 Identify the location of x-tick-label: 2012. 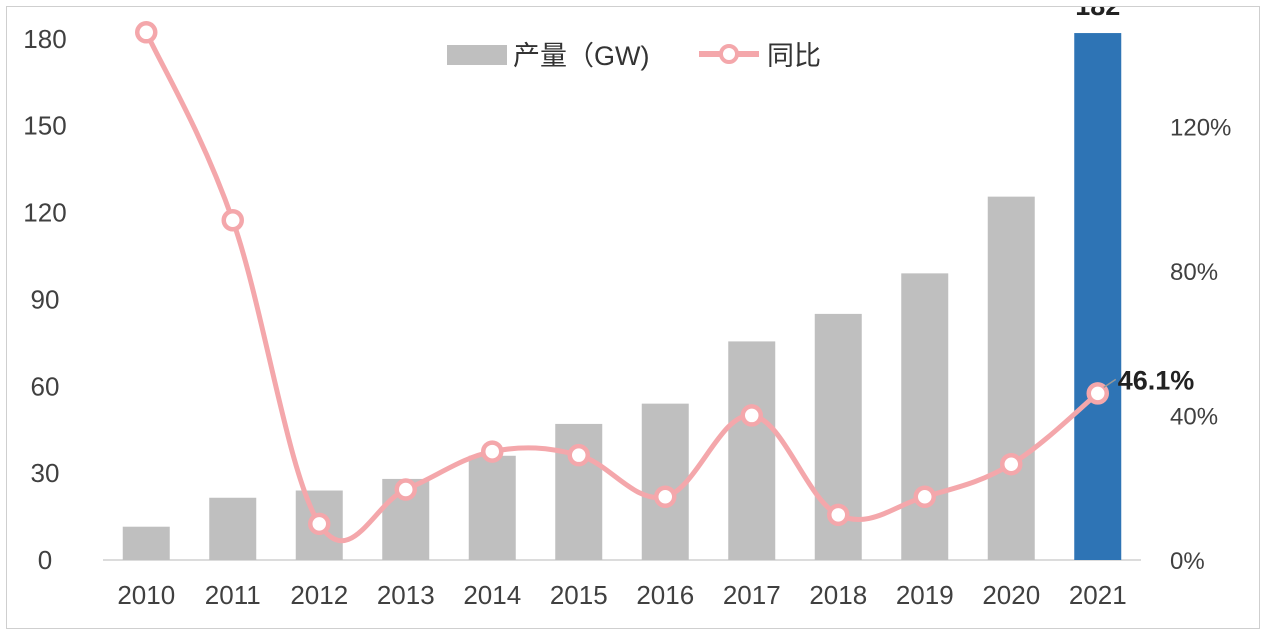
(319, 595).